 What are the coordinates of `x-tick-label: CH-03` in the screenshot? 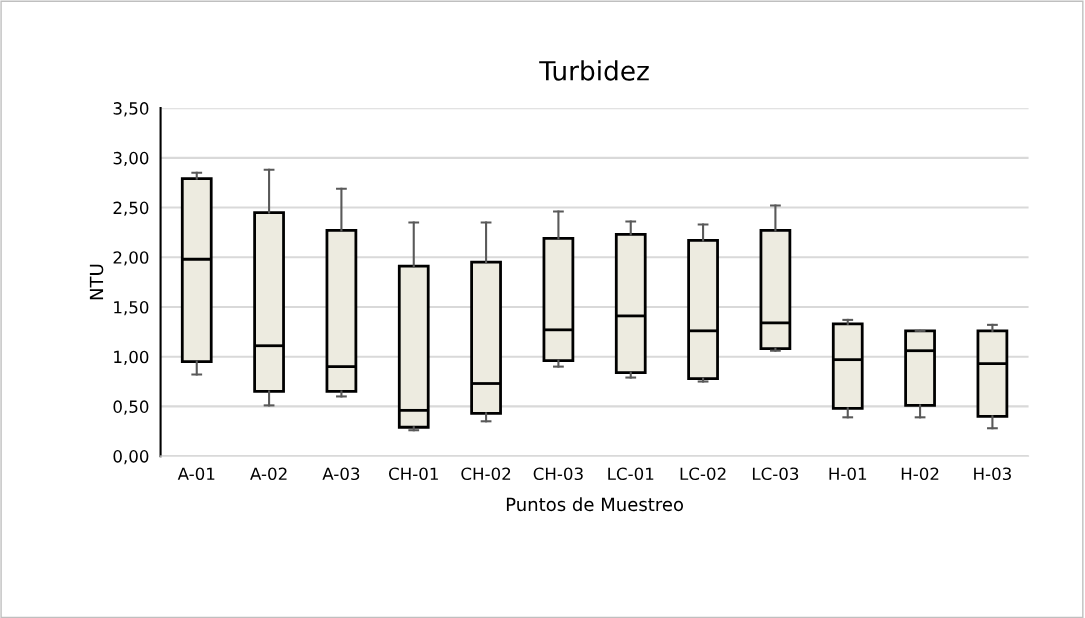 It's located at (558, 474).